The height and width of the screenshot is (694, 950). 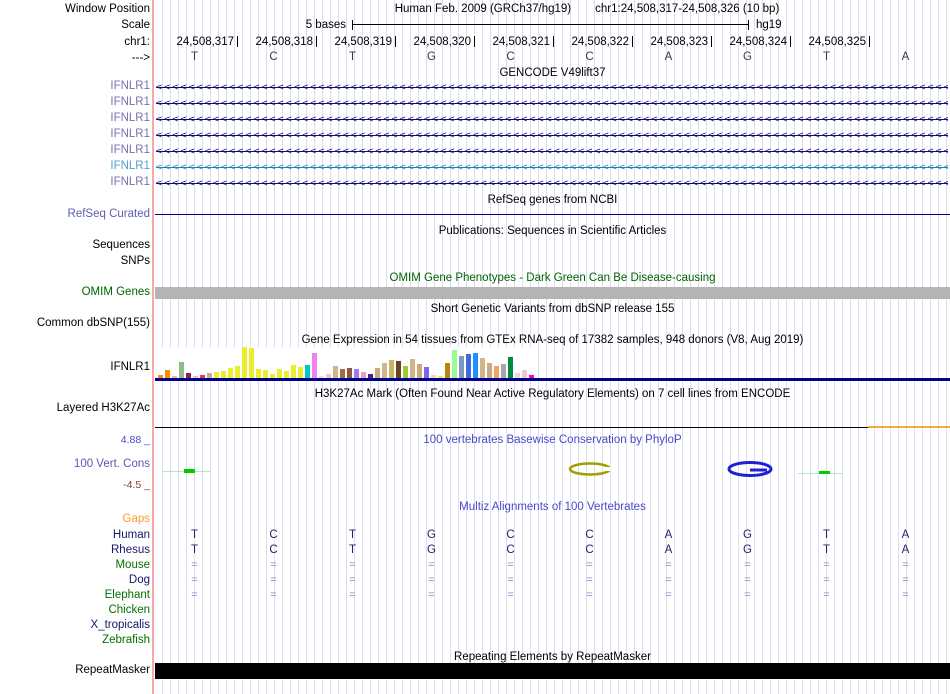 I want to click on multiz-species-label: X_tropicalis, so click(x=120, y=625).